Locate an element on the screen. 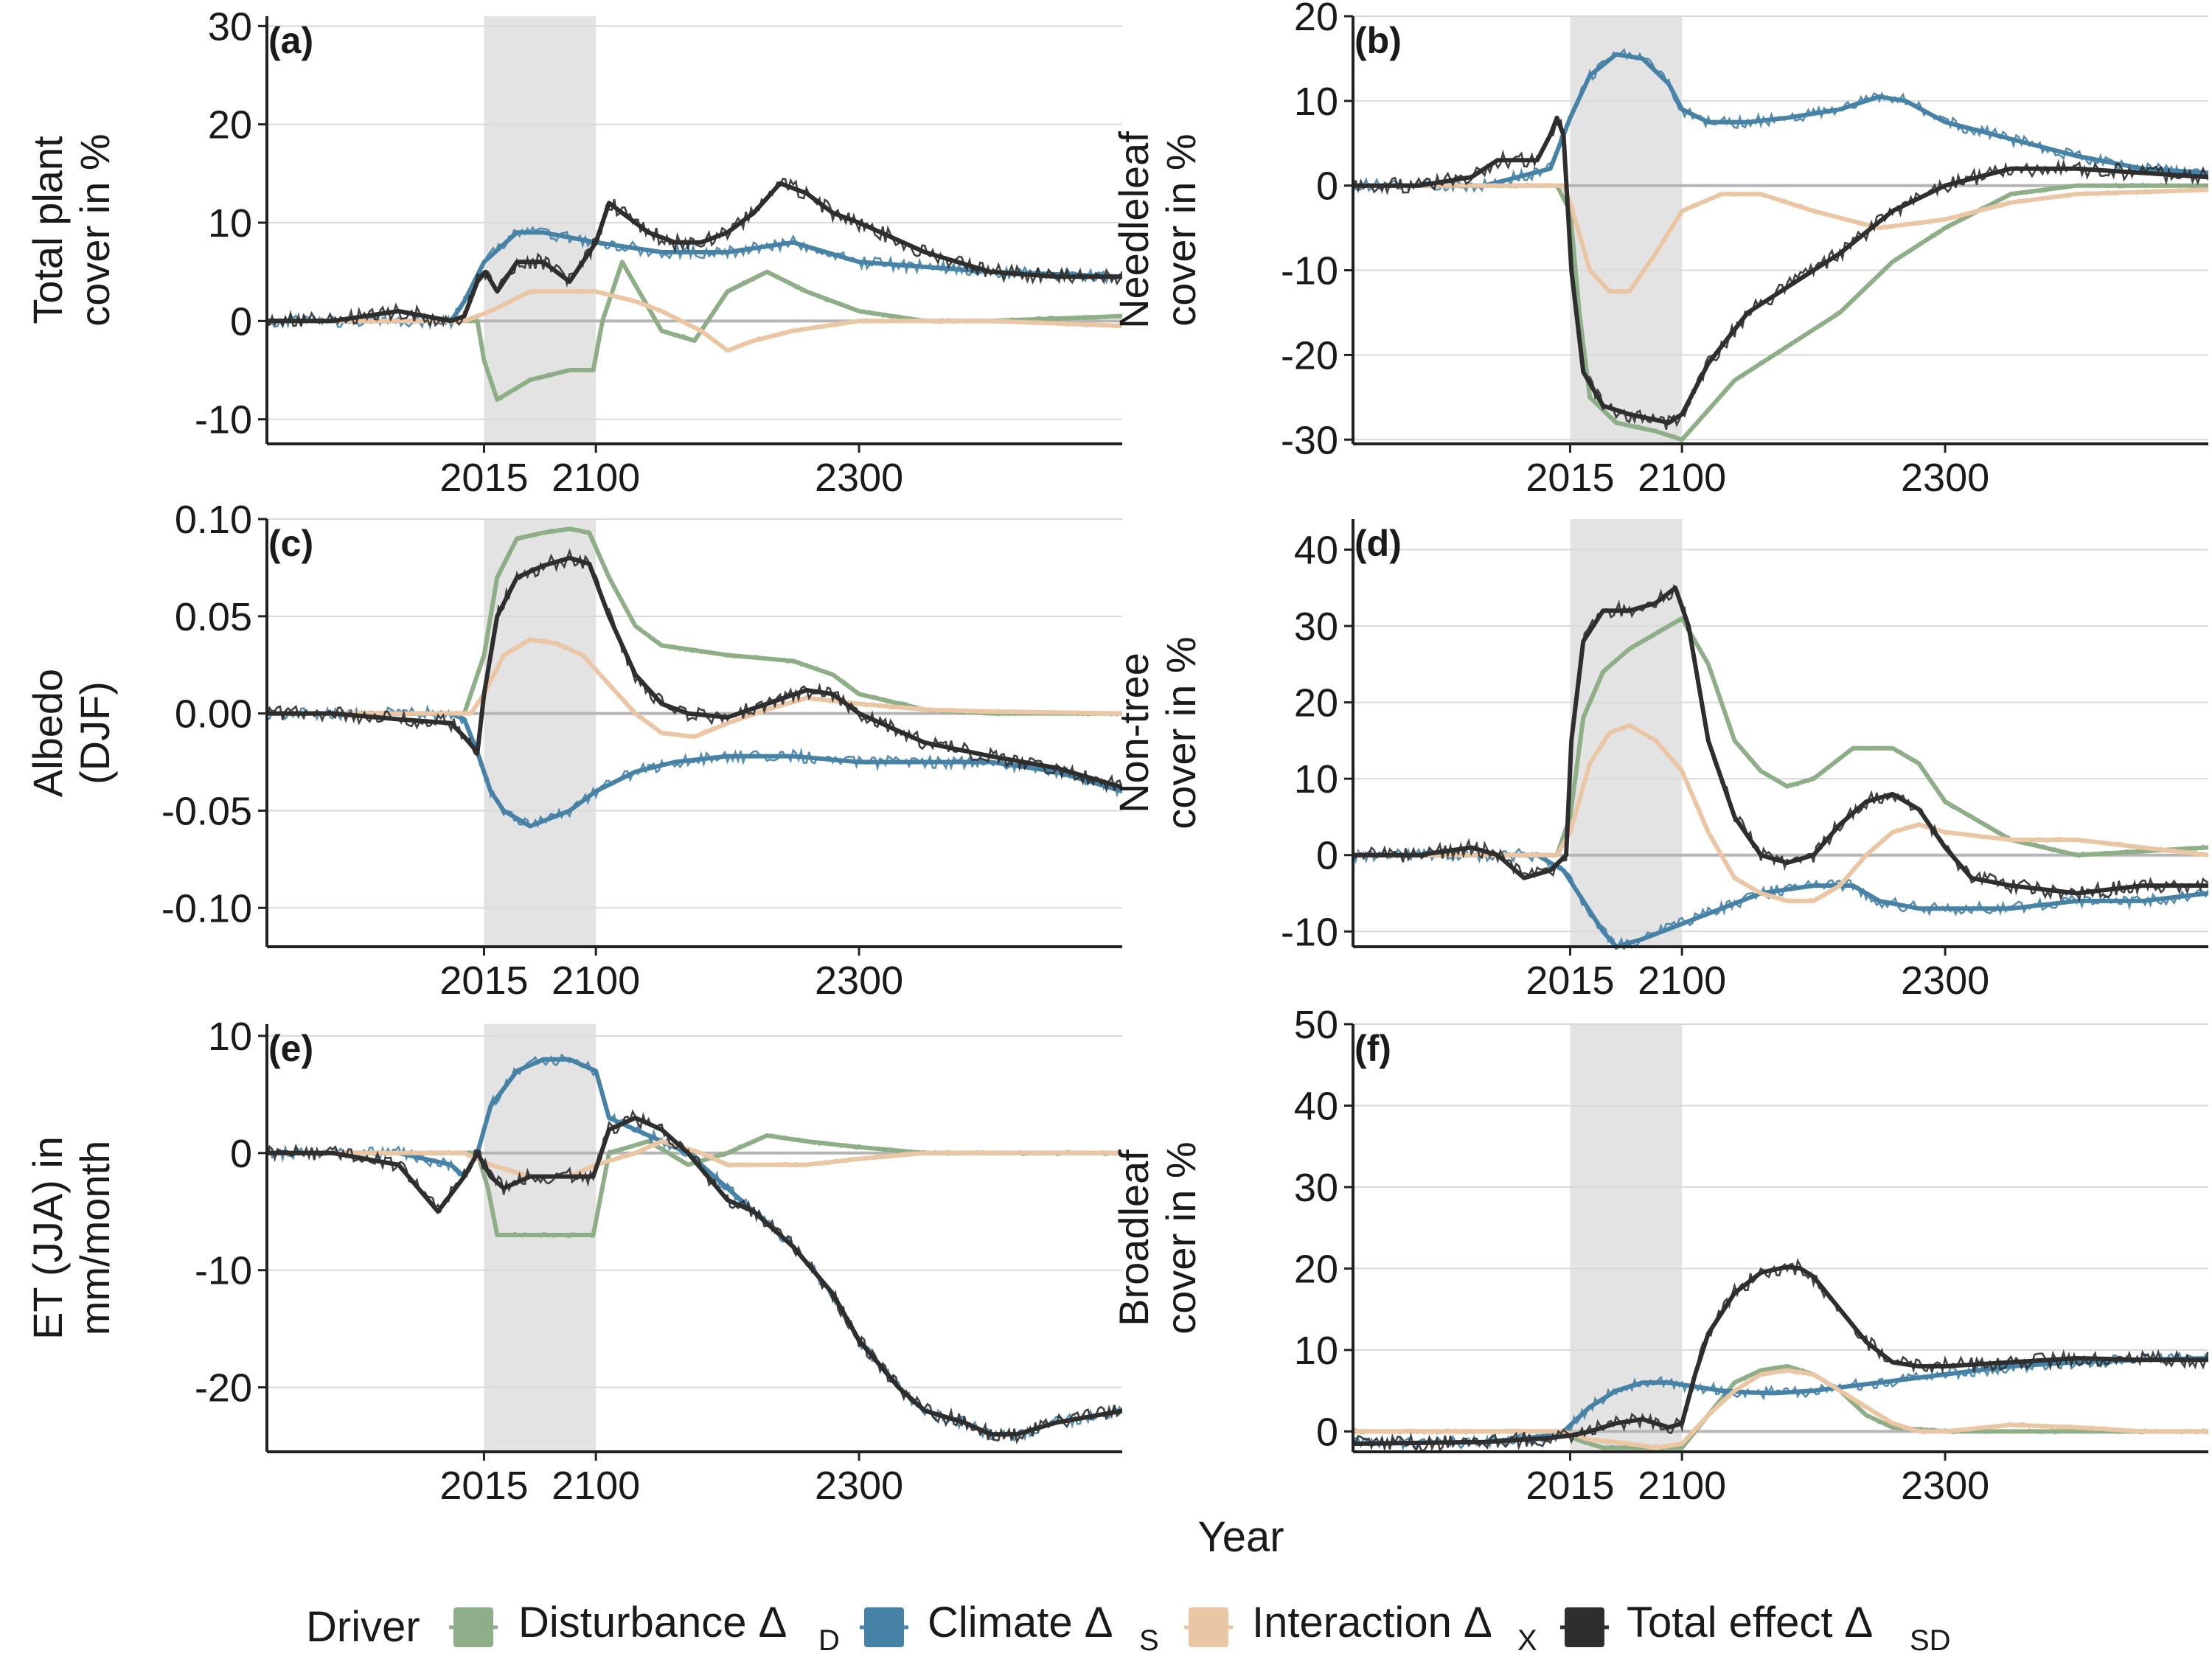  panel-a-ytick-label-4: 30 is located at coordinates (230, 26).